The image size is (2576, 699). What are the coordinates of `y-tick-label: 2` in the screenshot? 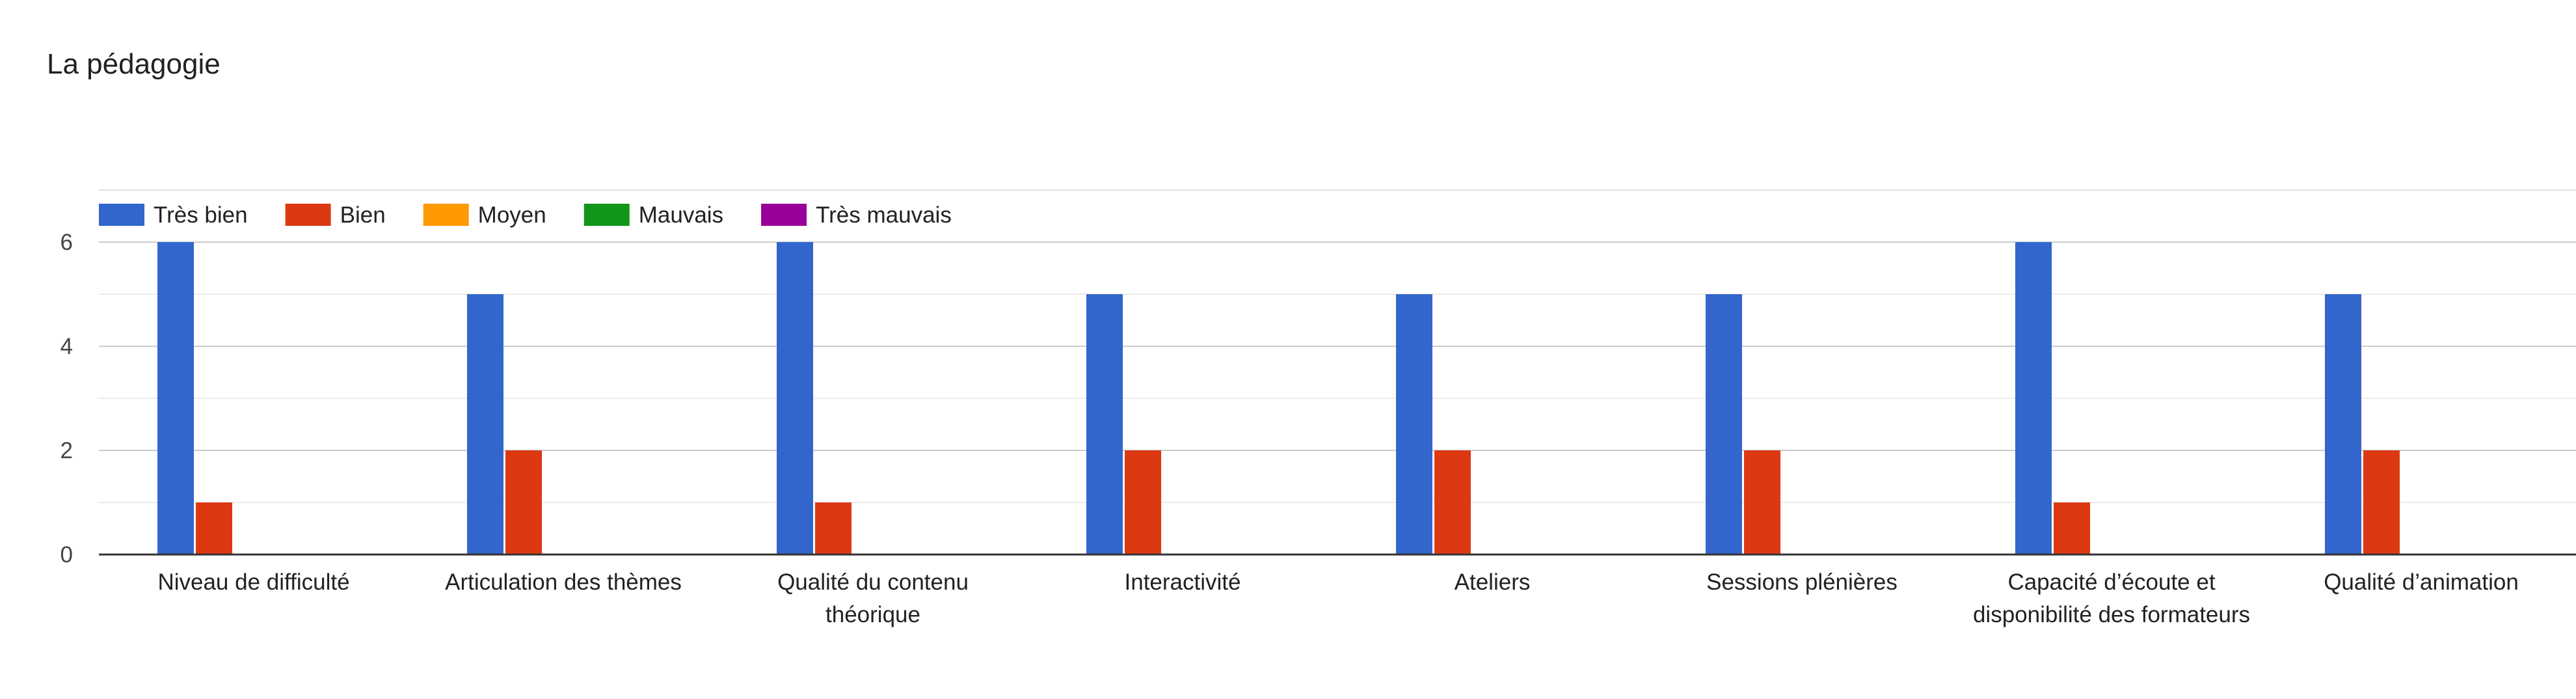 It's located at (66, 450).